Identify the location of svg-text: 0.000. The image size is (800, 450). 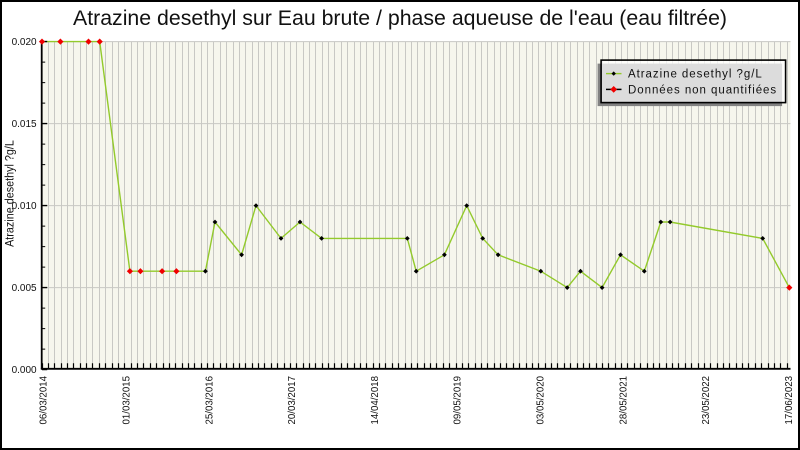
(24, 370).